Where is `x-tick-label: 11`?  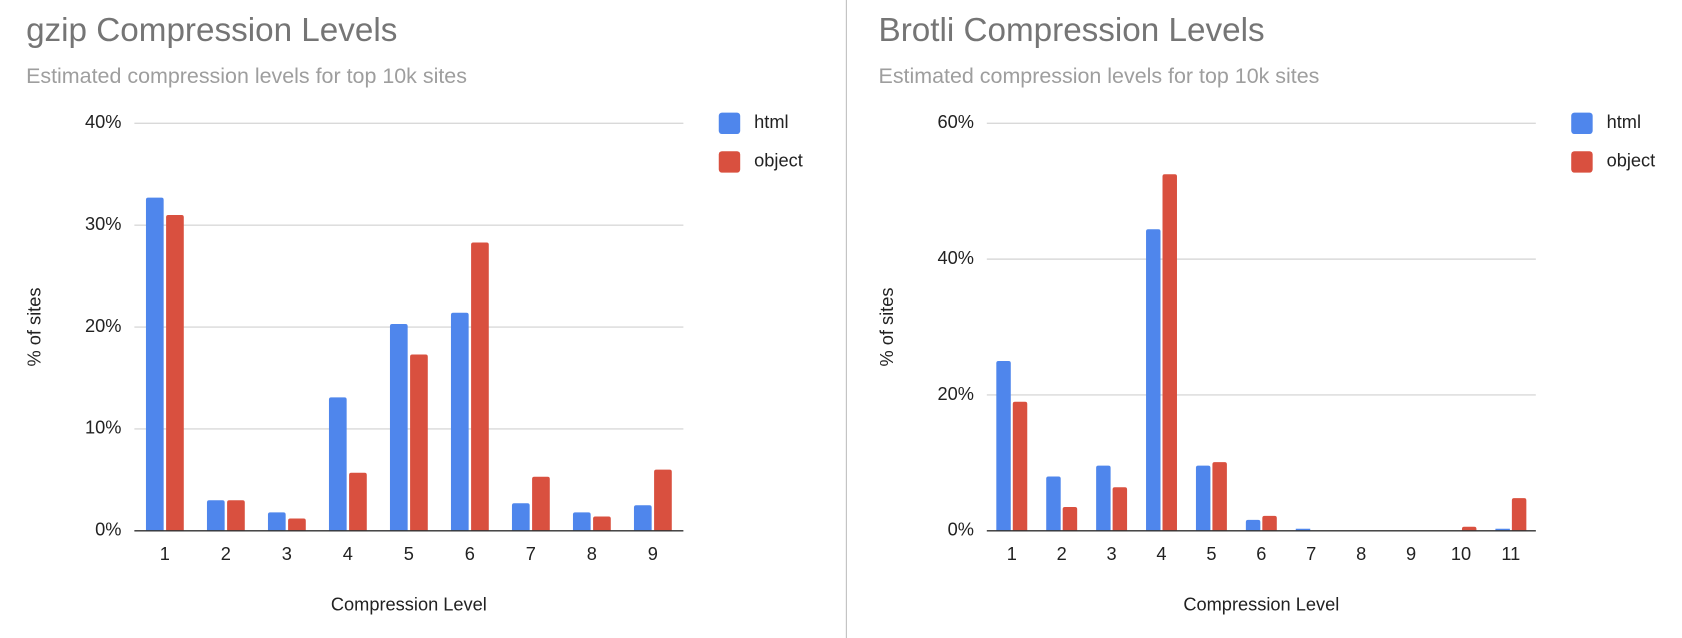
x-tick-label: 11 is located at coordinates (1510, 554).